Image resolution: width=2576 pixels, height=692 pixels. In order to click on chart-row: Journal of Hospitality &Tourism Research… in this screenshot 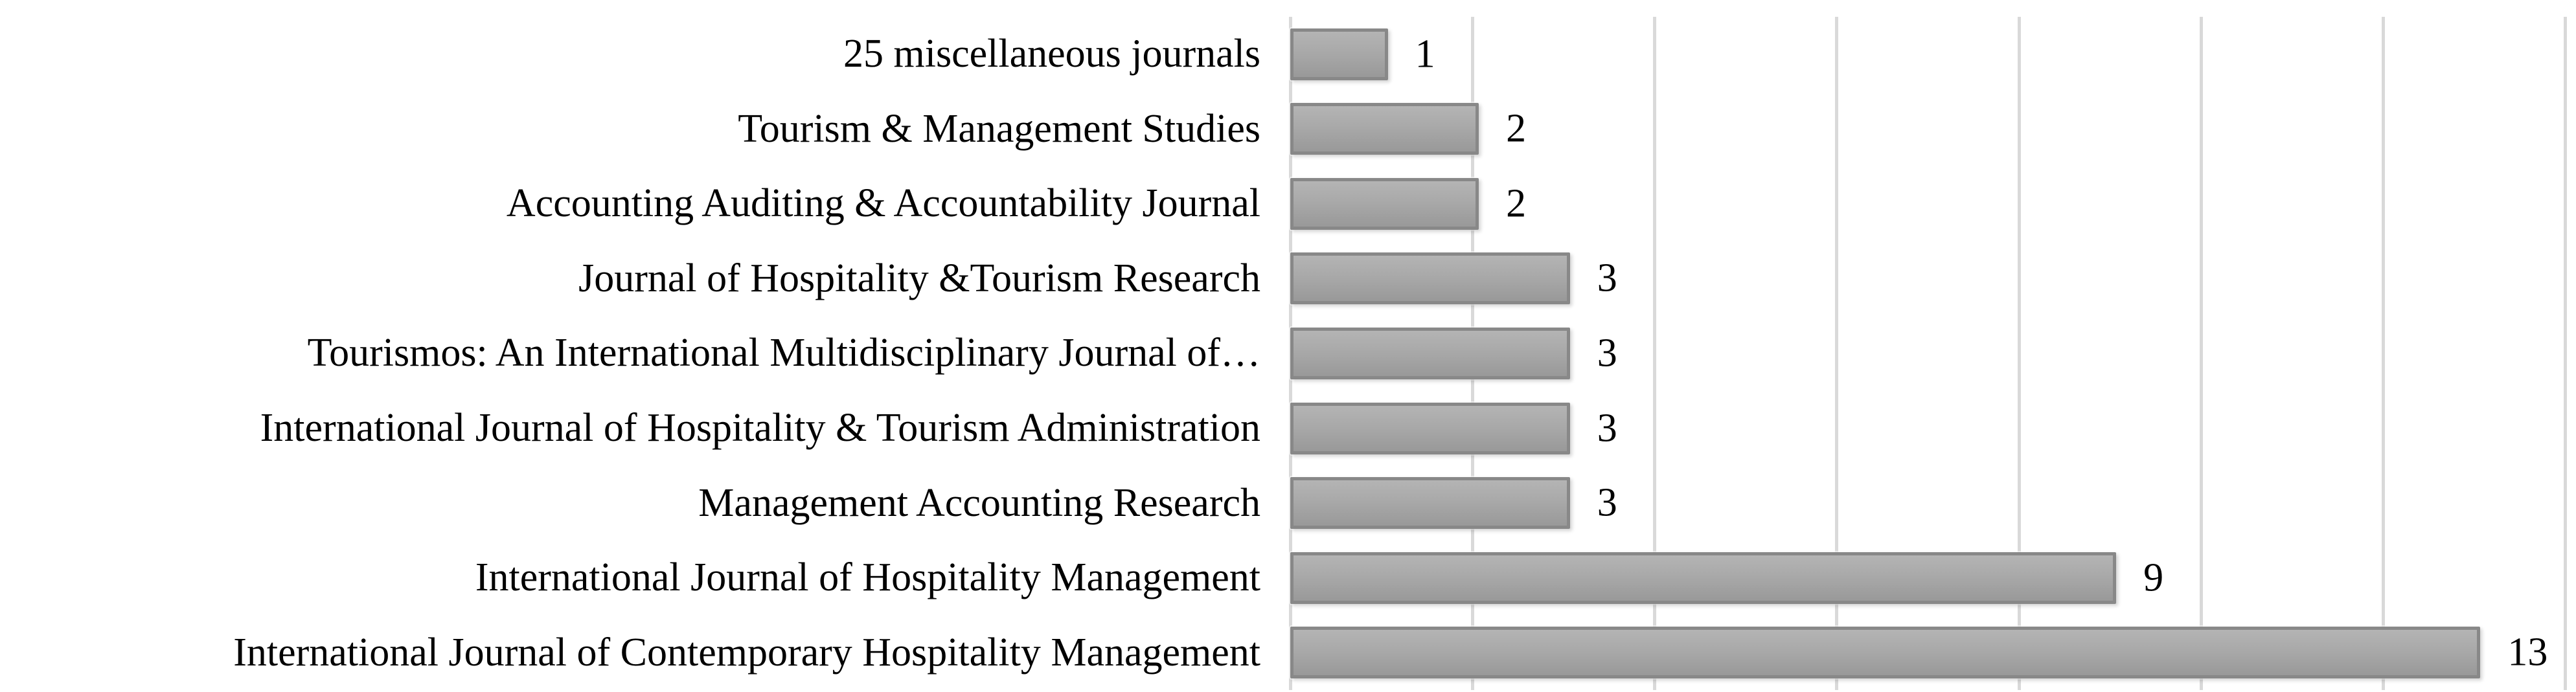, I will do `click(1288, 279)`.